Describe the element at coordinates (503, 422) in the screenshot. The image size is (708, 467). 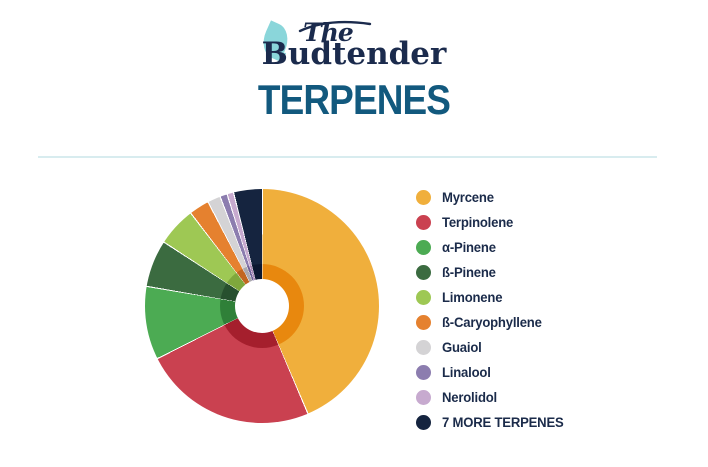
I see `legend-label-7-more-terpenes: 7 MORE TERPENES` at that location.